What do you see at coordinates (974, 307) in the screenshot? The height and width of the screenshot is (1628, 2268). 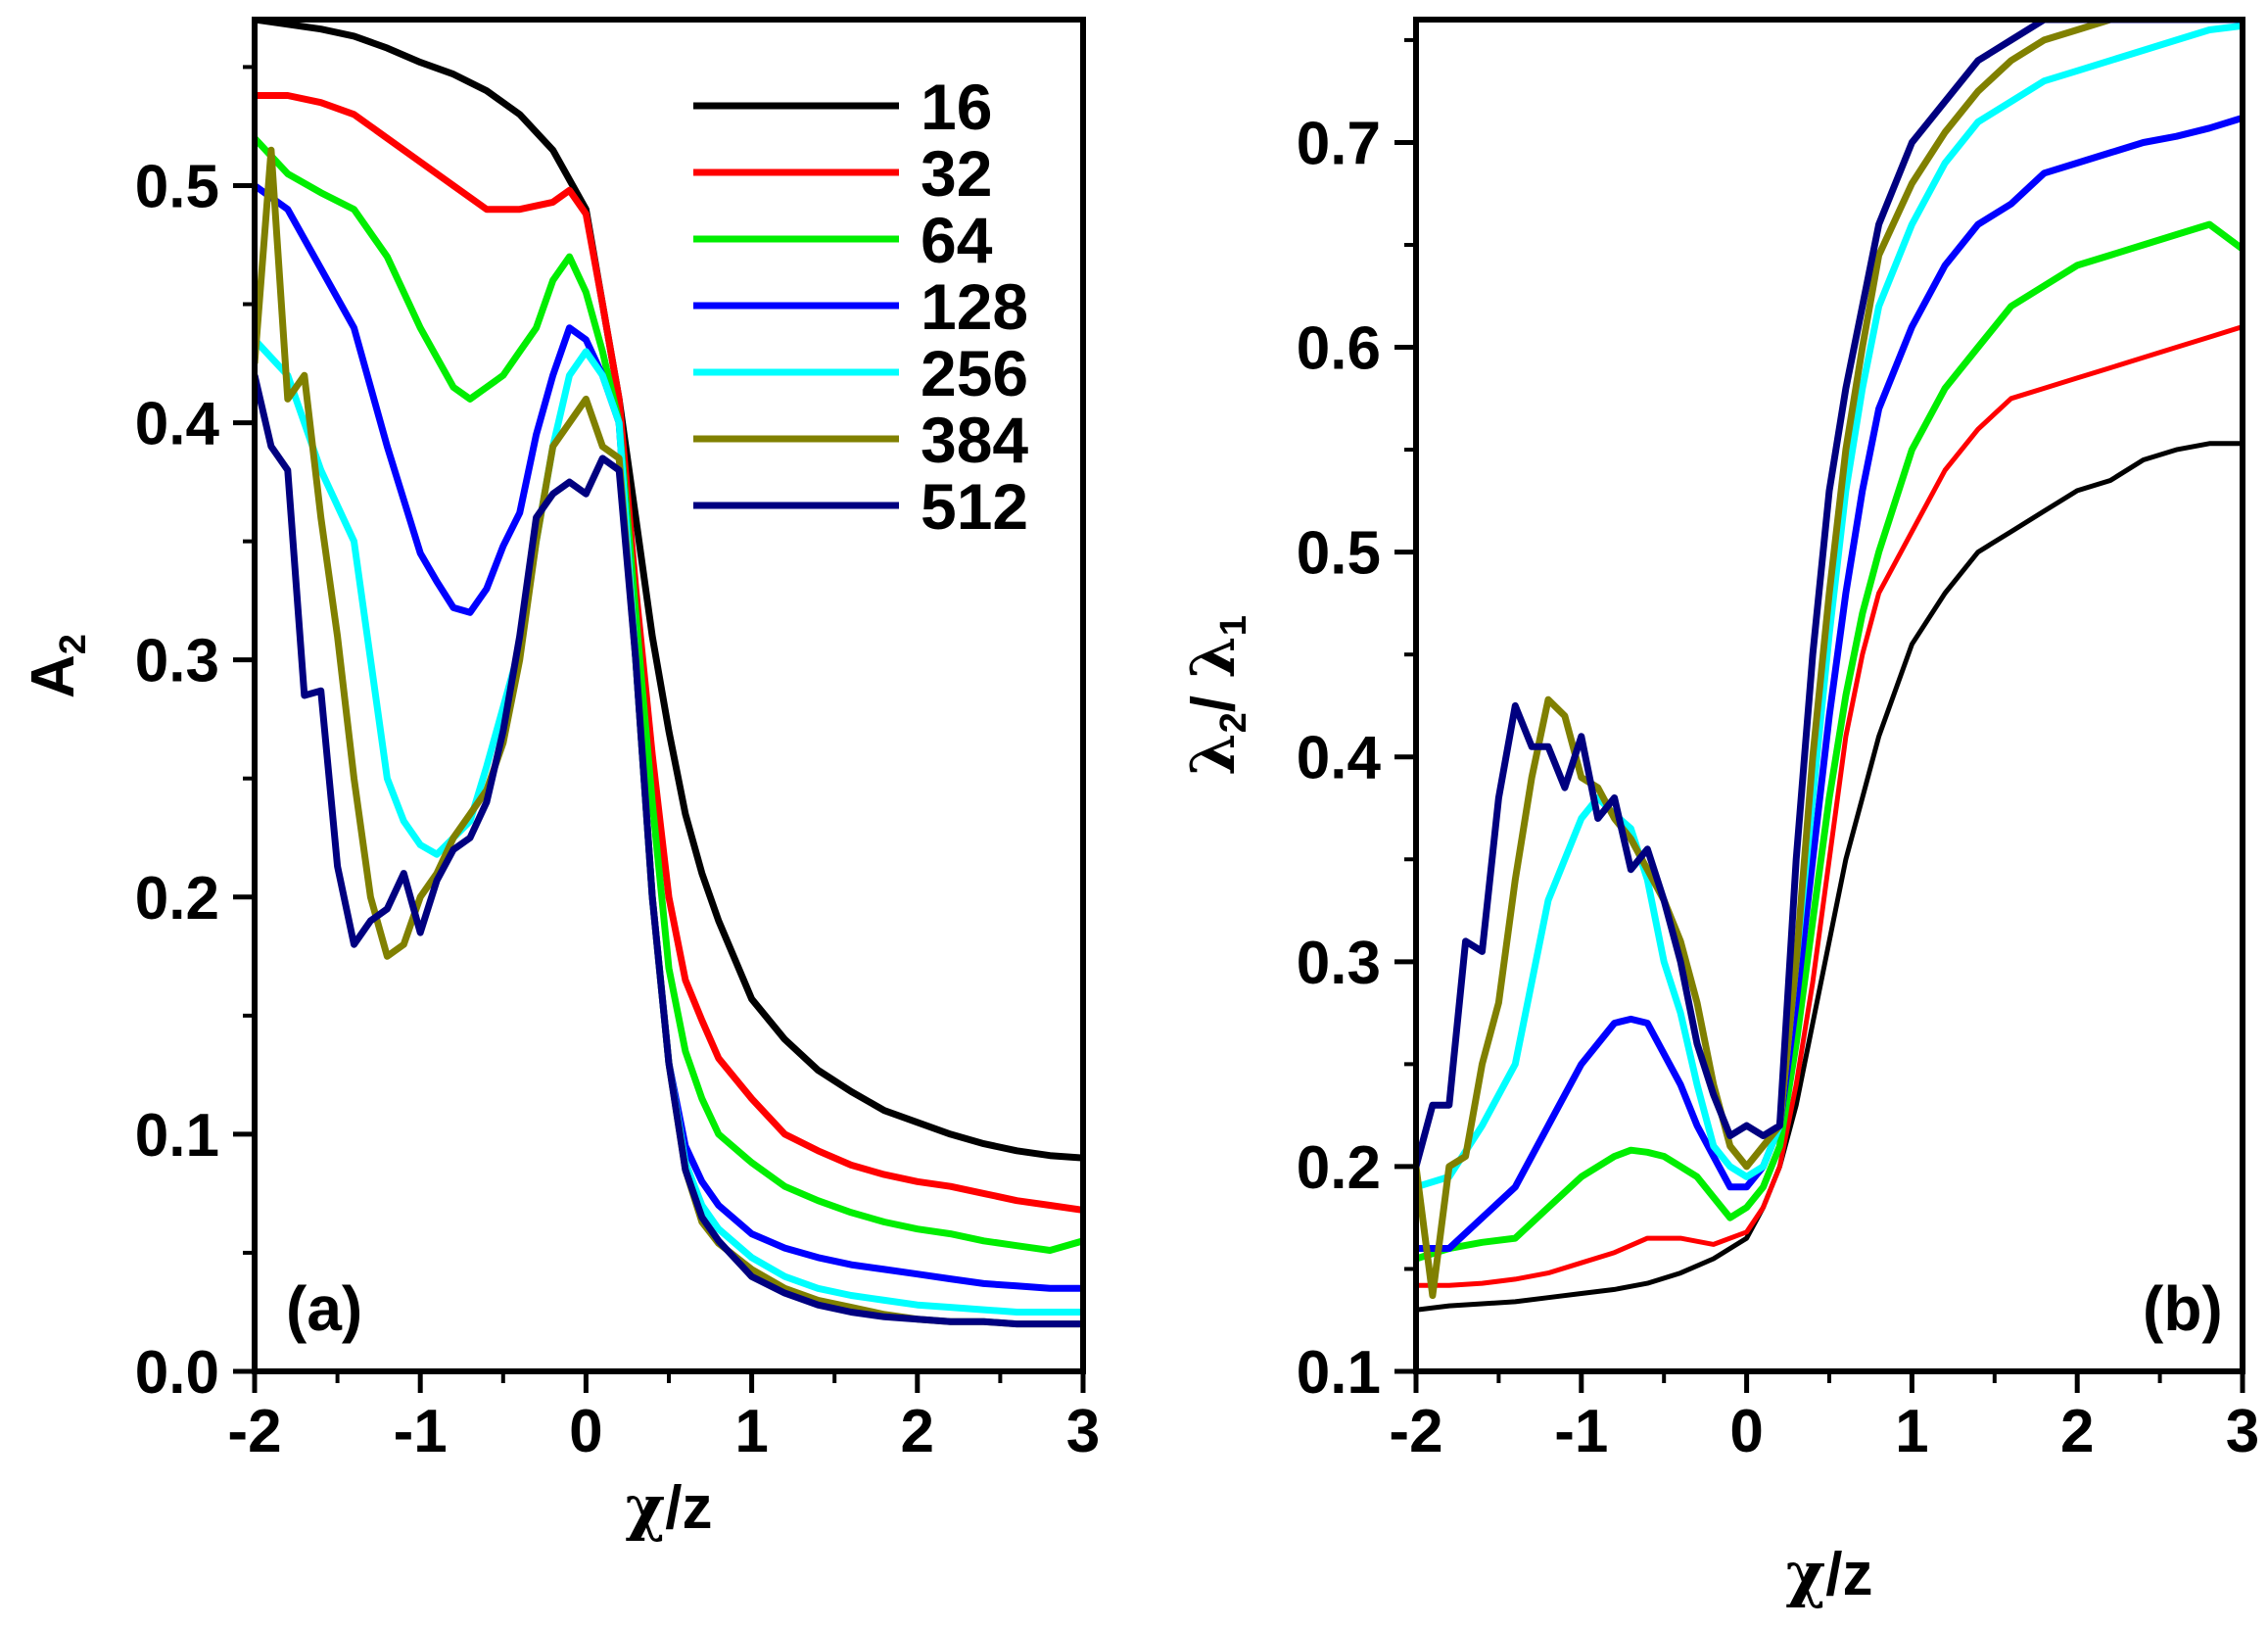 I see `legend-label-128: 128` at bounding box center [974, 307].